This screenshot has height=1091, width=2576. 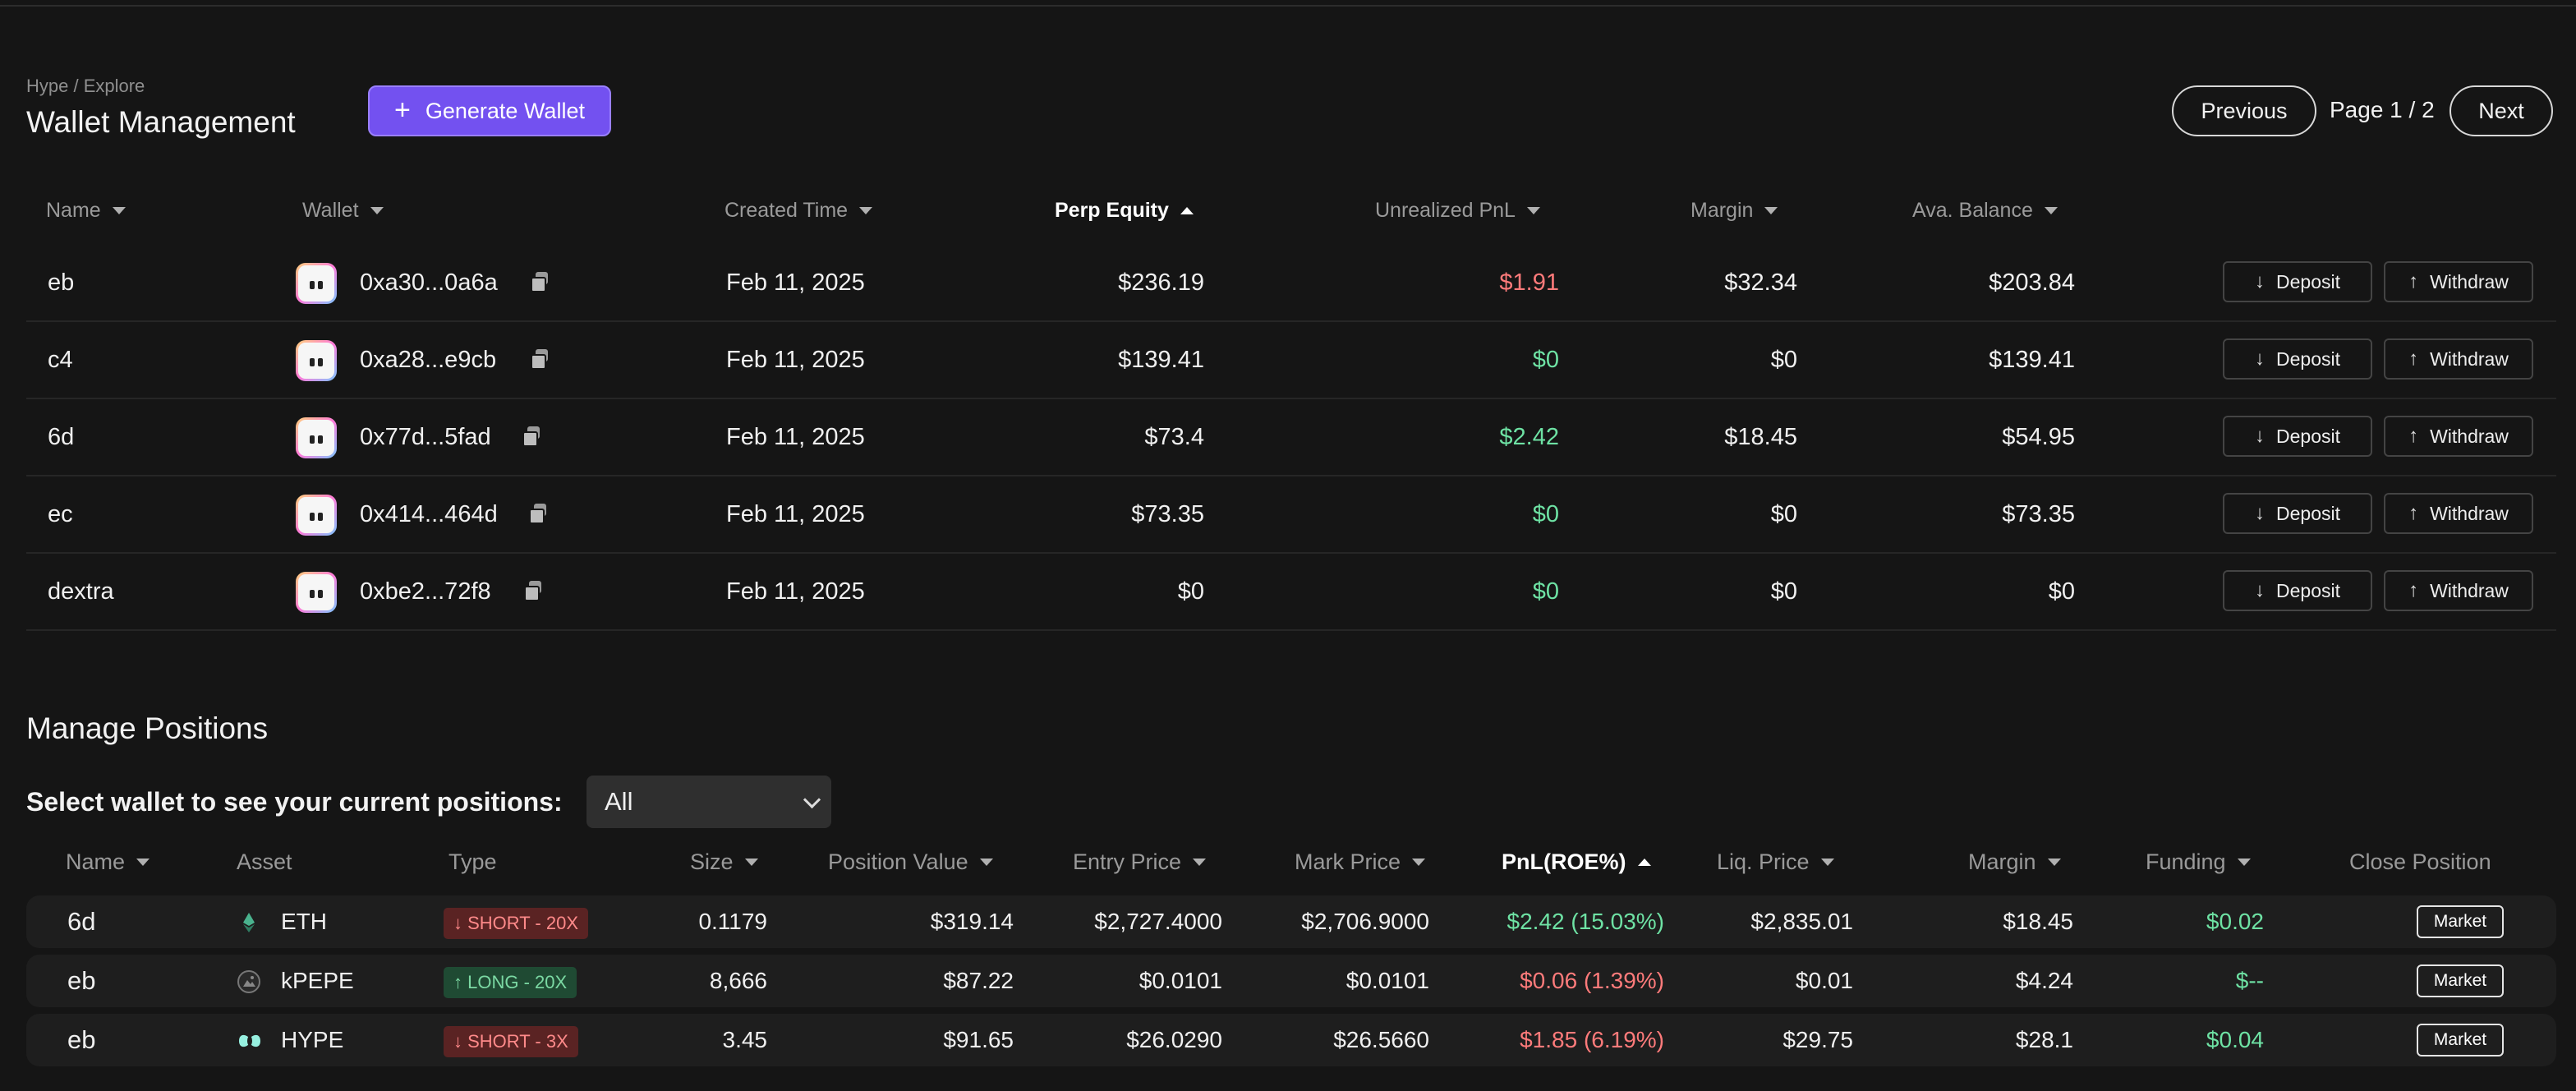 What do you see at coordinates (2044, 1039) in the screenshot?
I see `position-margin: $28.1` at bounding box center [2044, 1039].